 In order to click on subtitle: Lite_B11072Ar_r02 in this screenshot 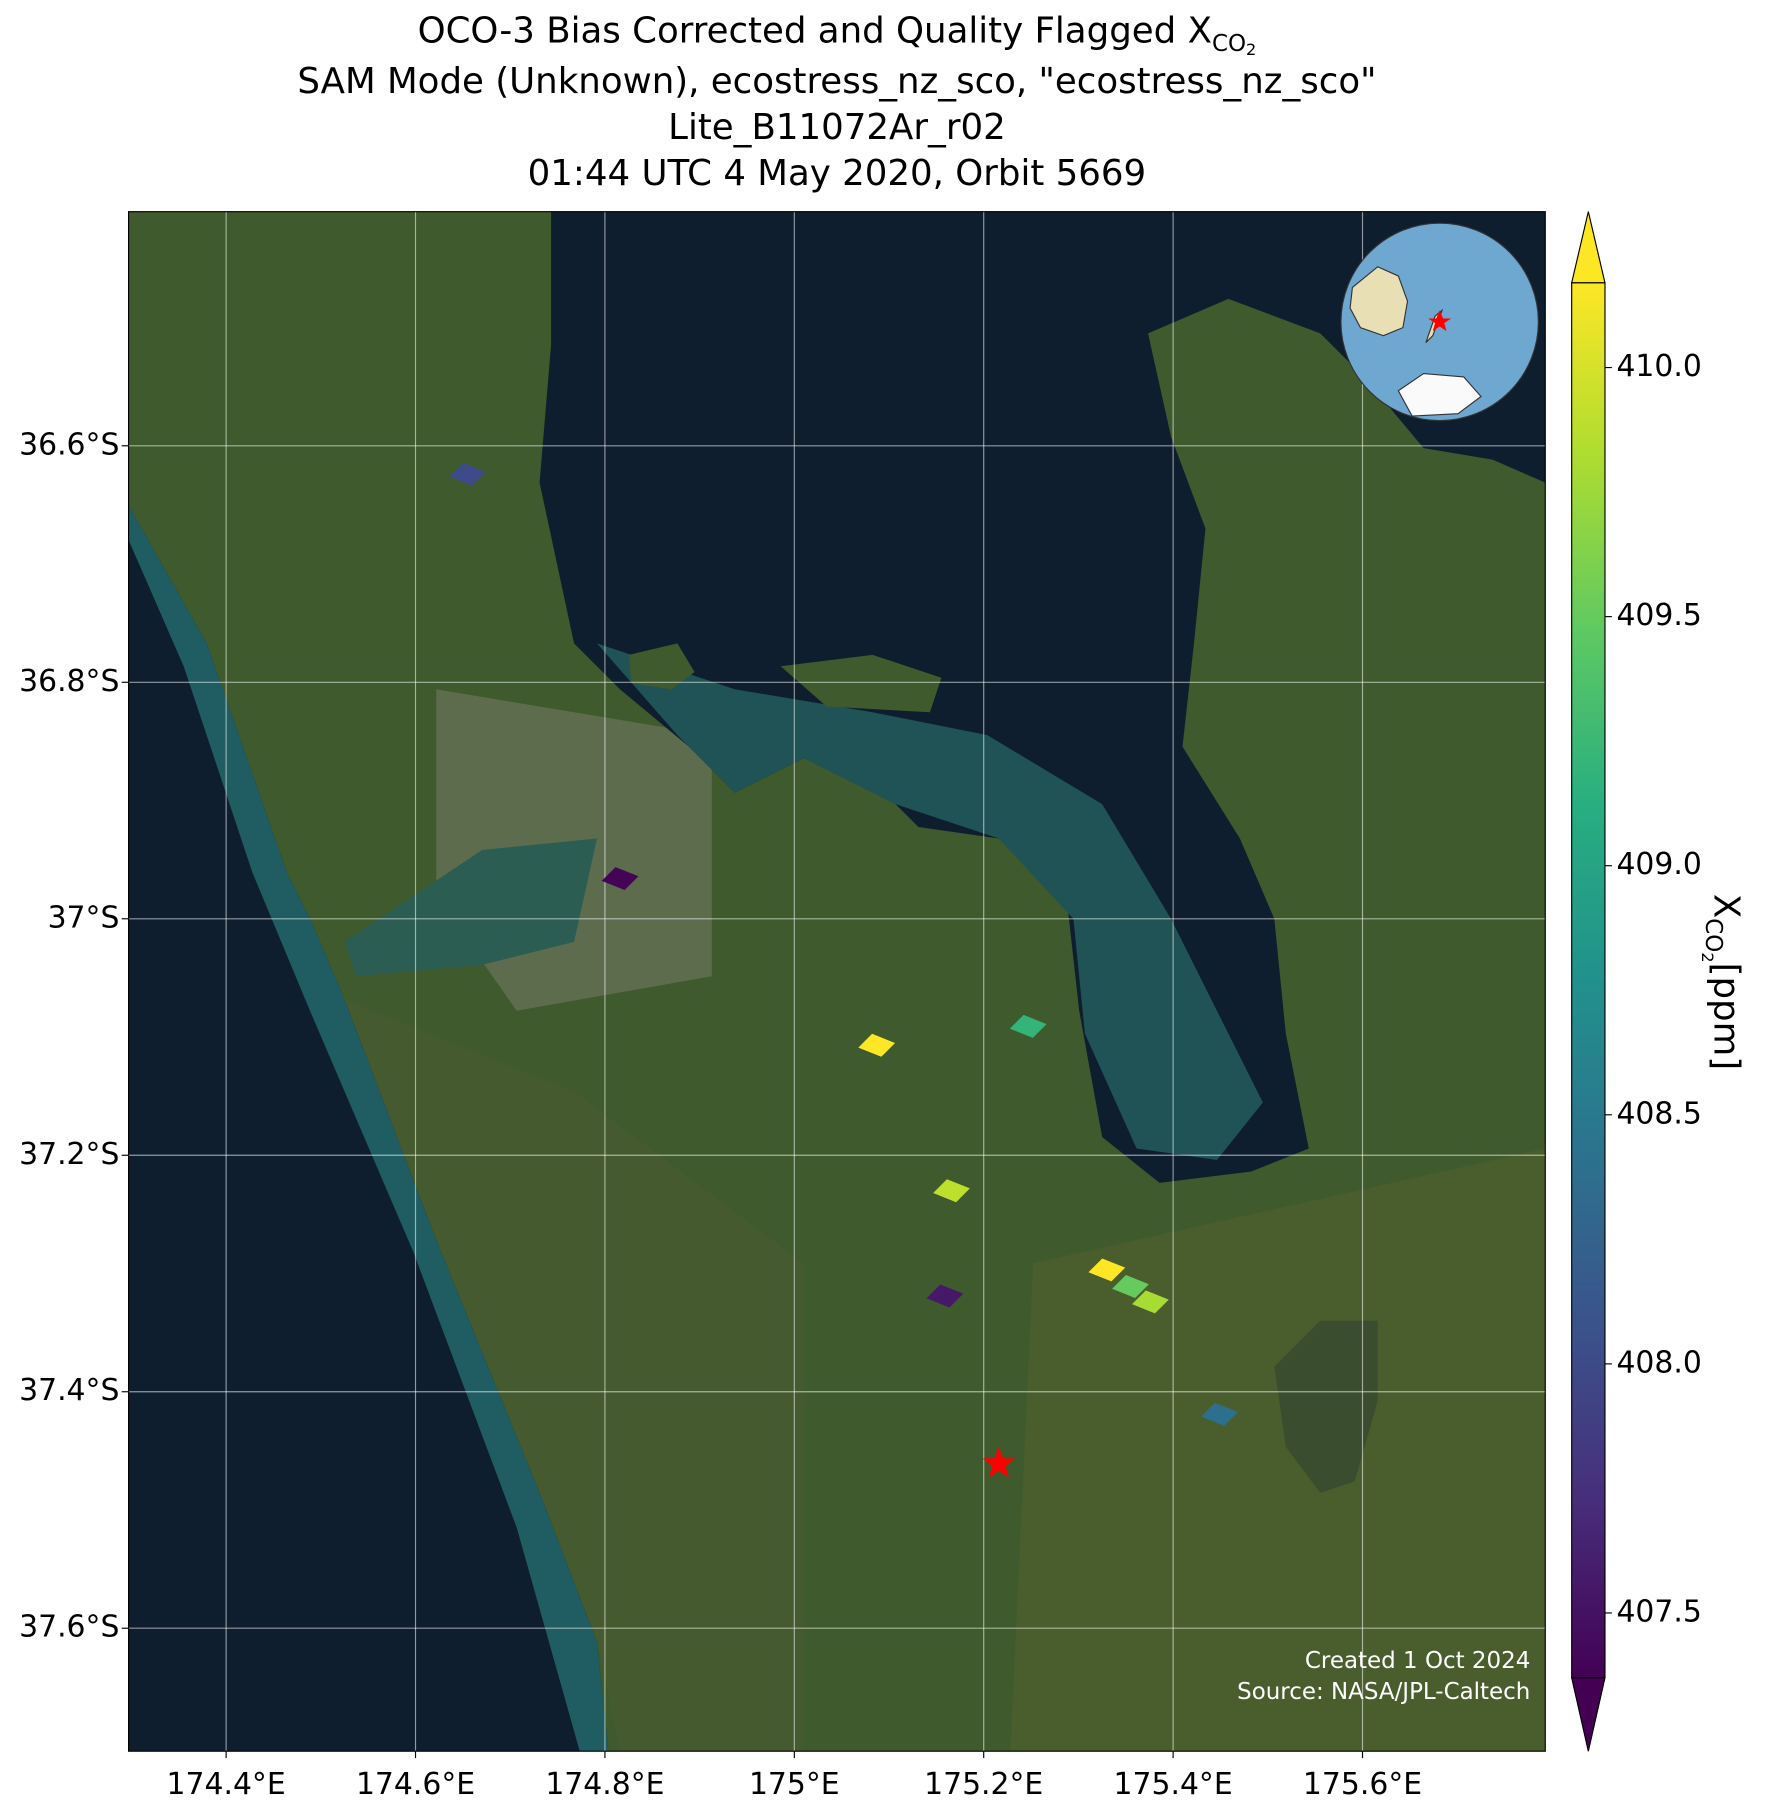, I will do `click(837, 127)`.